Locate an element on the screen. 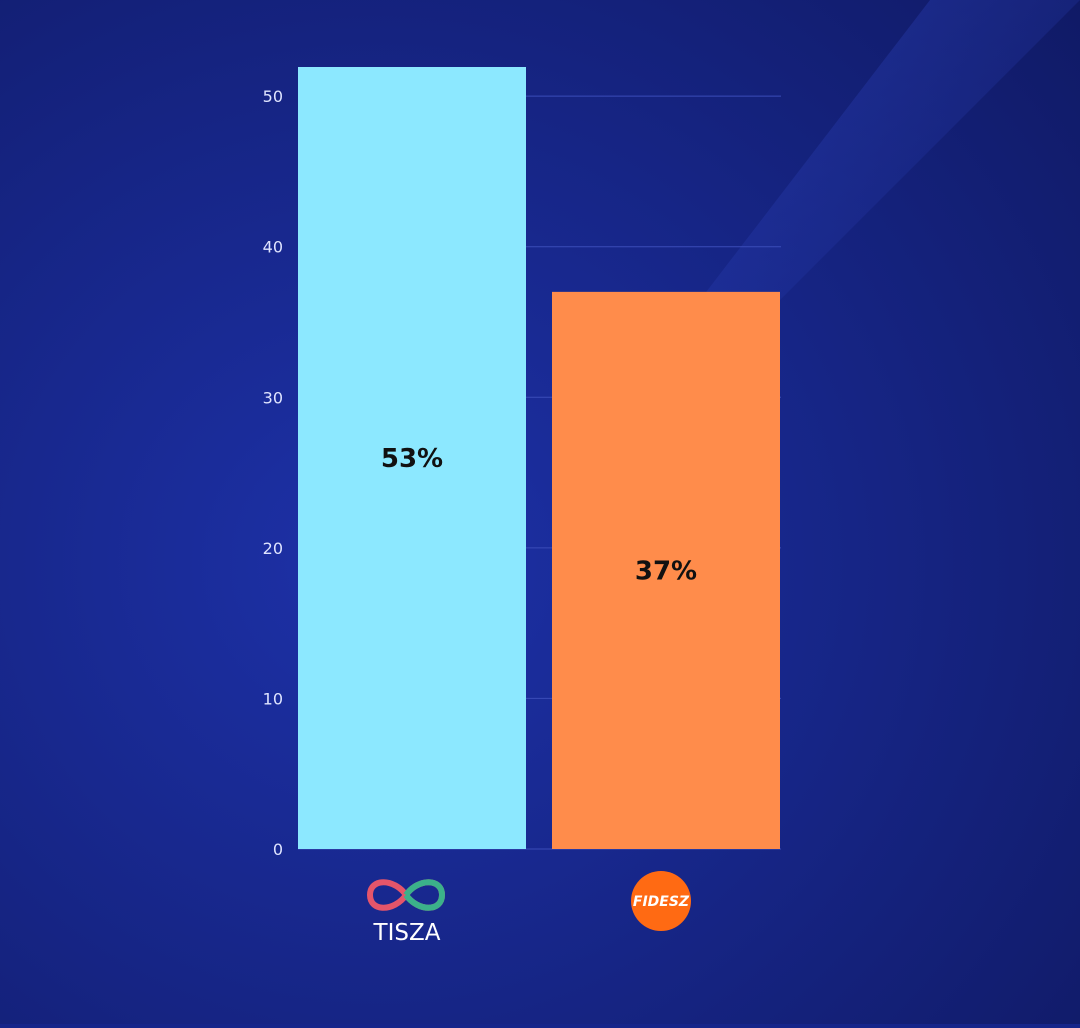  tisza-label: TISZA is located at coordinates (407, 933).